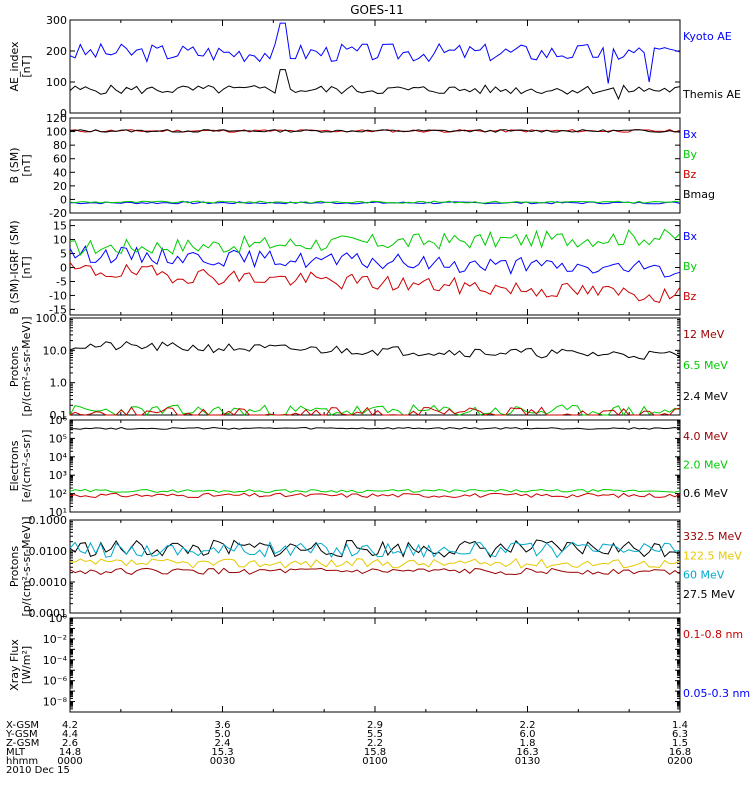 The width and height of the screenshot is (750, 800). What do you see at coordinates (528, 734) in the screenshot?
I see `footer-value: 6.0` at bounding box center [528, 734].